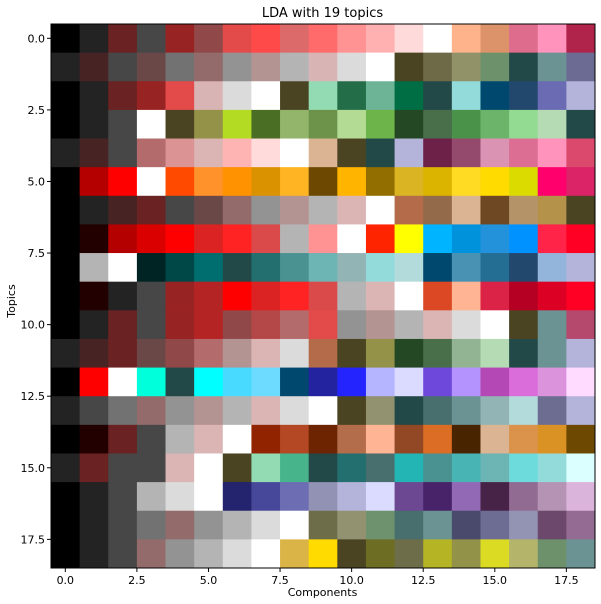  Describe the element at coordinates (66, 580) in the screenshot. I see `x-tick-label: 0.0` at that location.